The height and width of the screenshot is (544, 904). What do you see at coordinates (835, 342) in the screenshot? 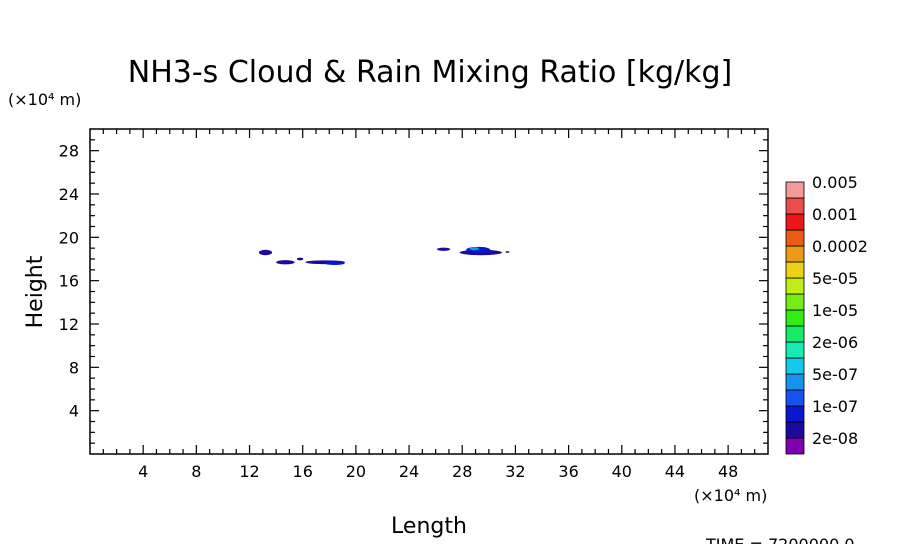
I see `colorbar-label: 2e-06` at bounding box center [835, 342].